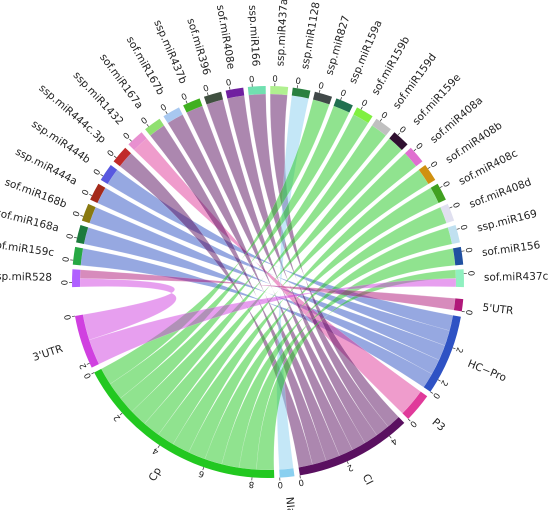 The width and height of the screenshot is (550, 510). I want to click on segment-arc-sof-mir167b, so click(173, 115).